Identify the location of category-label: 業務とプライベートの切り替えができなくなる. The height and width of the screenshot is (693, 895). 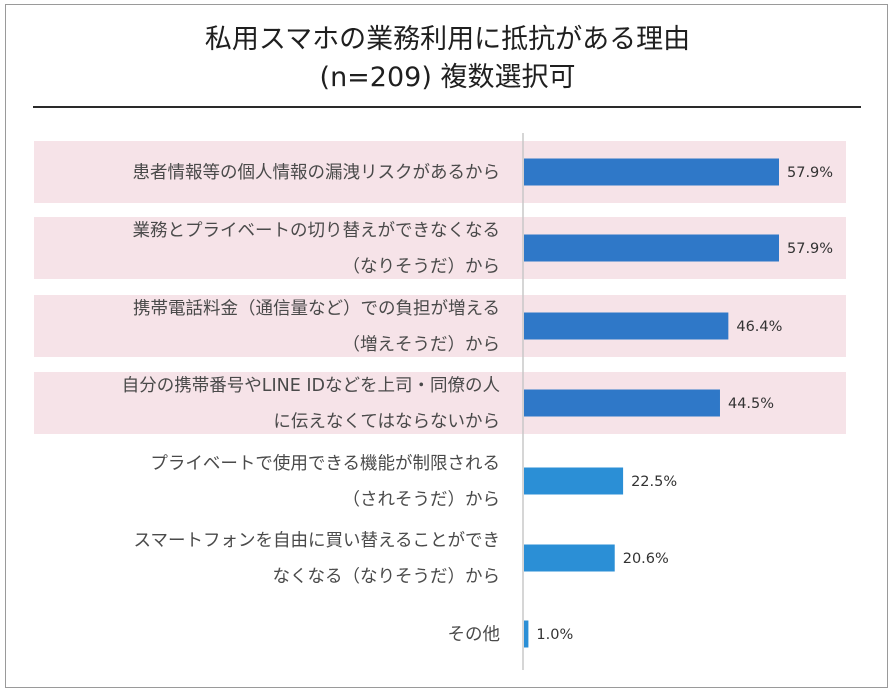
(317, 231).